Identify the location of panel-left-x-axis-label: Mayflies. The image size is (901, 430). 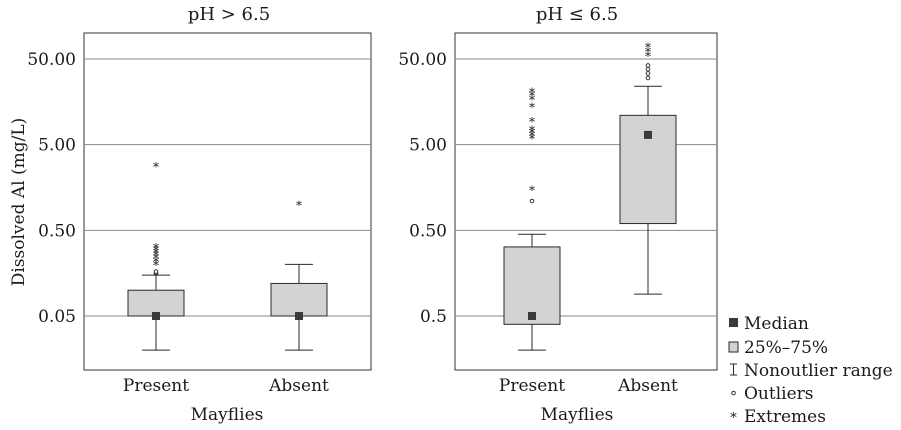
(227, 415).